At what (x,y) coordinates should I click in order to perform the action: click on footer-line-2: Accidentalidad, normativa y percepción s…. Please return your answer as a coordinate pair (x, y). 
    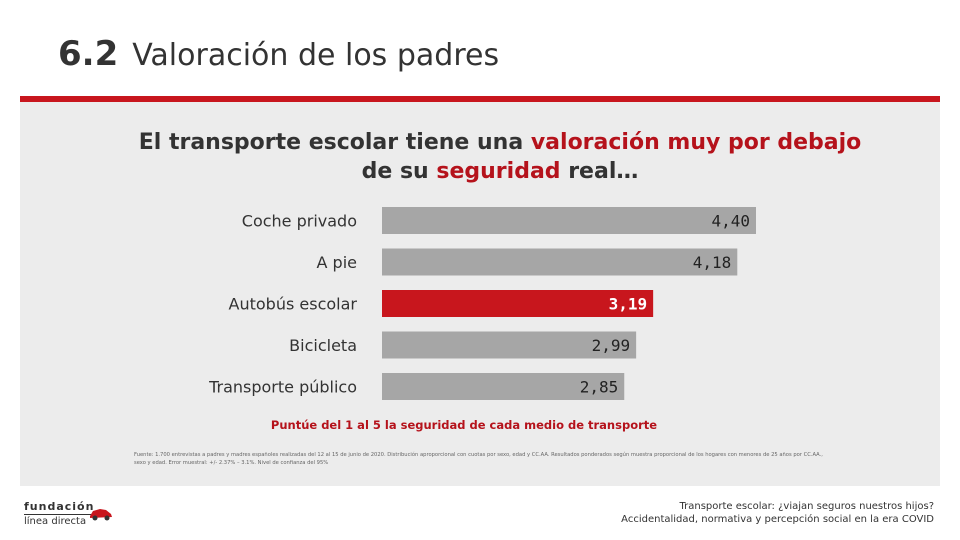
    Looking at the image, I should click on (777, 519).